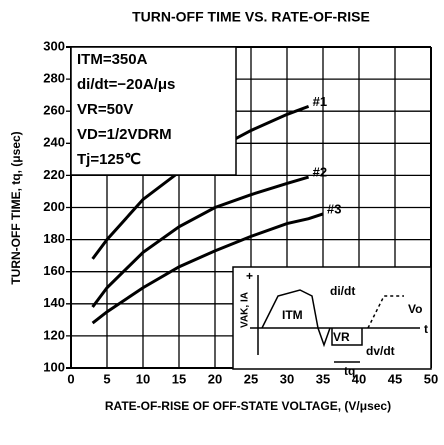 This screenshot has height=445, width=444. What do you see at coordinates (342, 291) in the screenshot?
I see `inset-label: di/dt` at bounding box center [342, 291].